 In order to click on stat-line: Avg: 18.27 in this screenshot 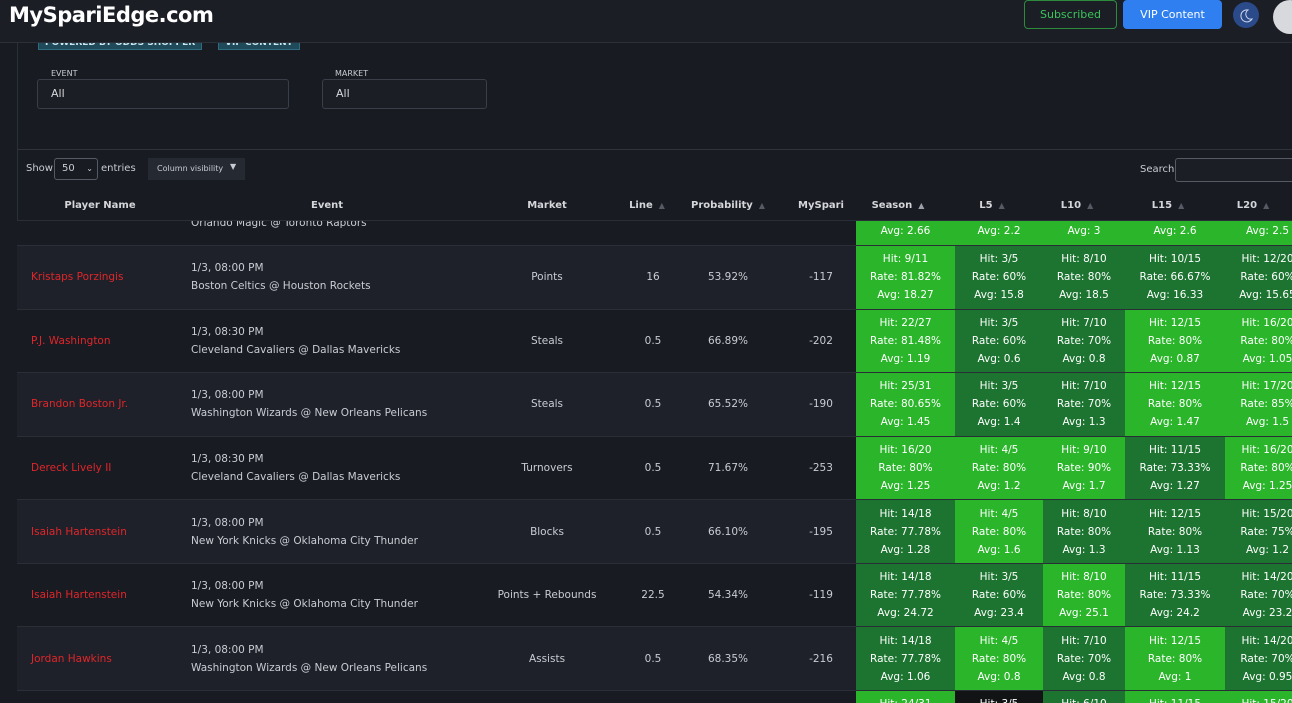, I will do `click(905, 295)`.